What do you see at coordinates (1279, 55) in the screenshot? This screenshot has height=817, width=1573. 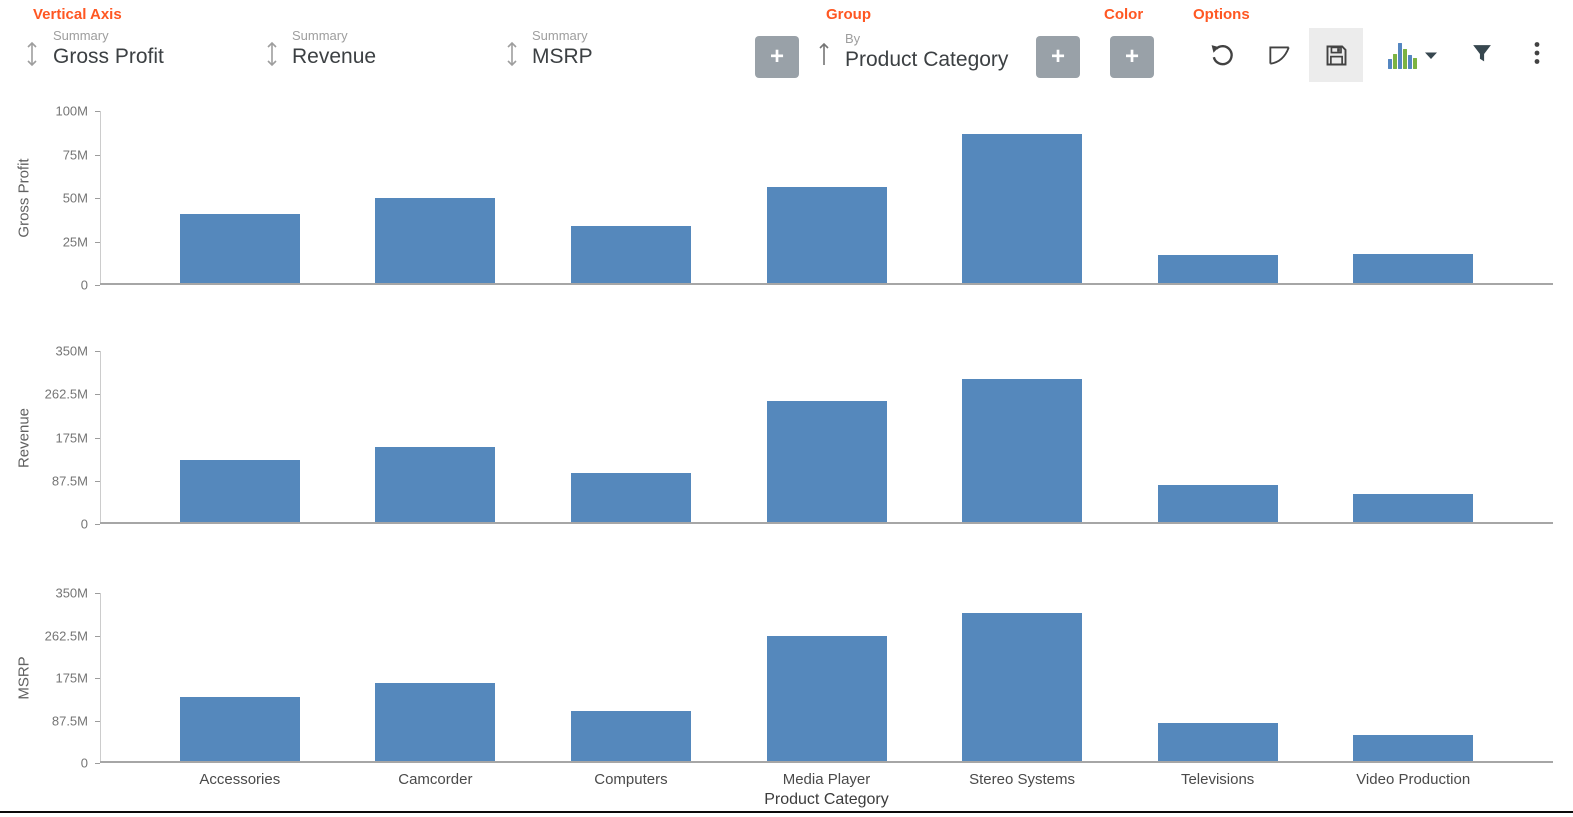 I see `trend-button` at bounding box center [1279, 55].